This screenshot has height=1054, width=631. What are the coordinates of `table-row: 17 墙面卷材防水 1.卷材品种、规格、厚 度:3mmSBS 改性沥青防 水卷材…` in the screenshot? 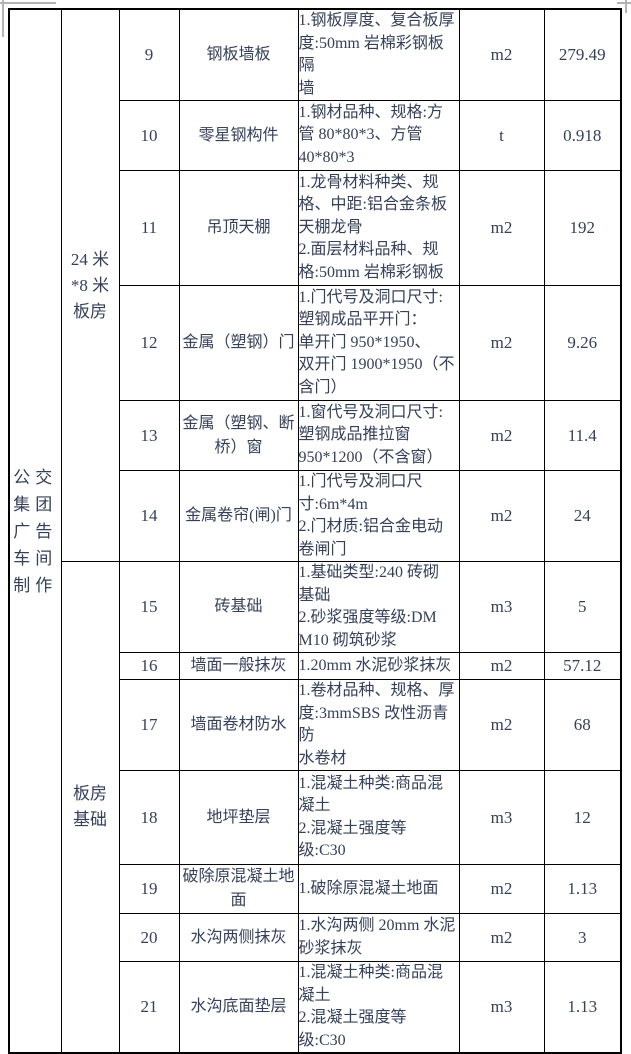 It's located at (315, 725).